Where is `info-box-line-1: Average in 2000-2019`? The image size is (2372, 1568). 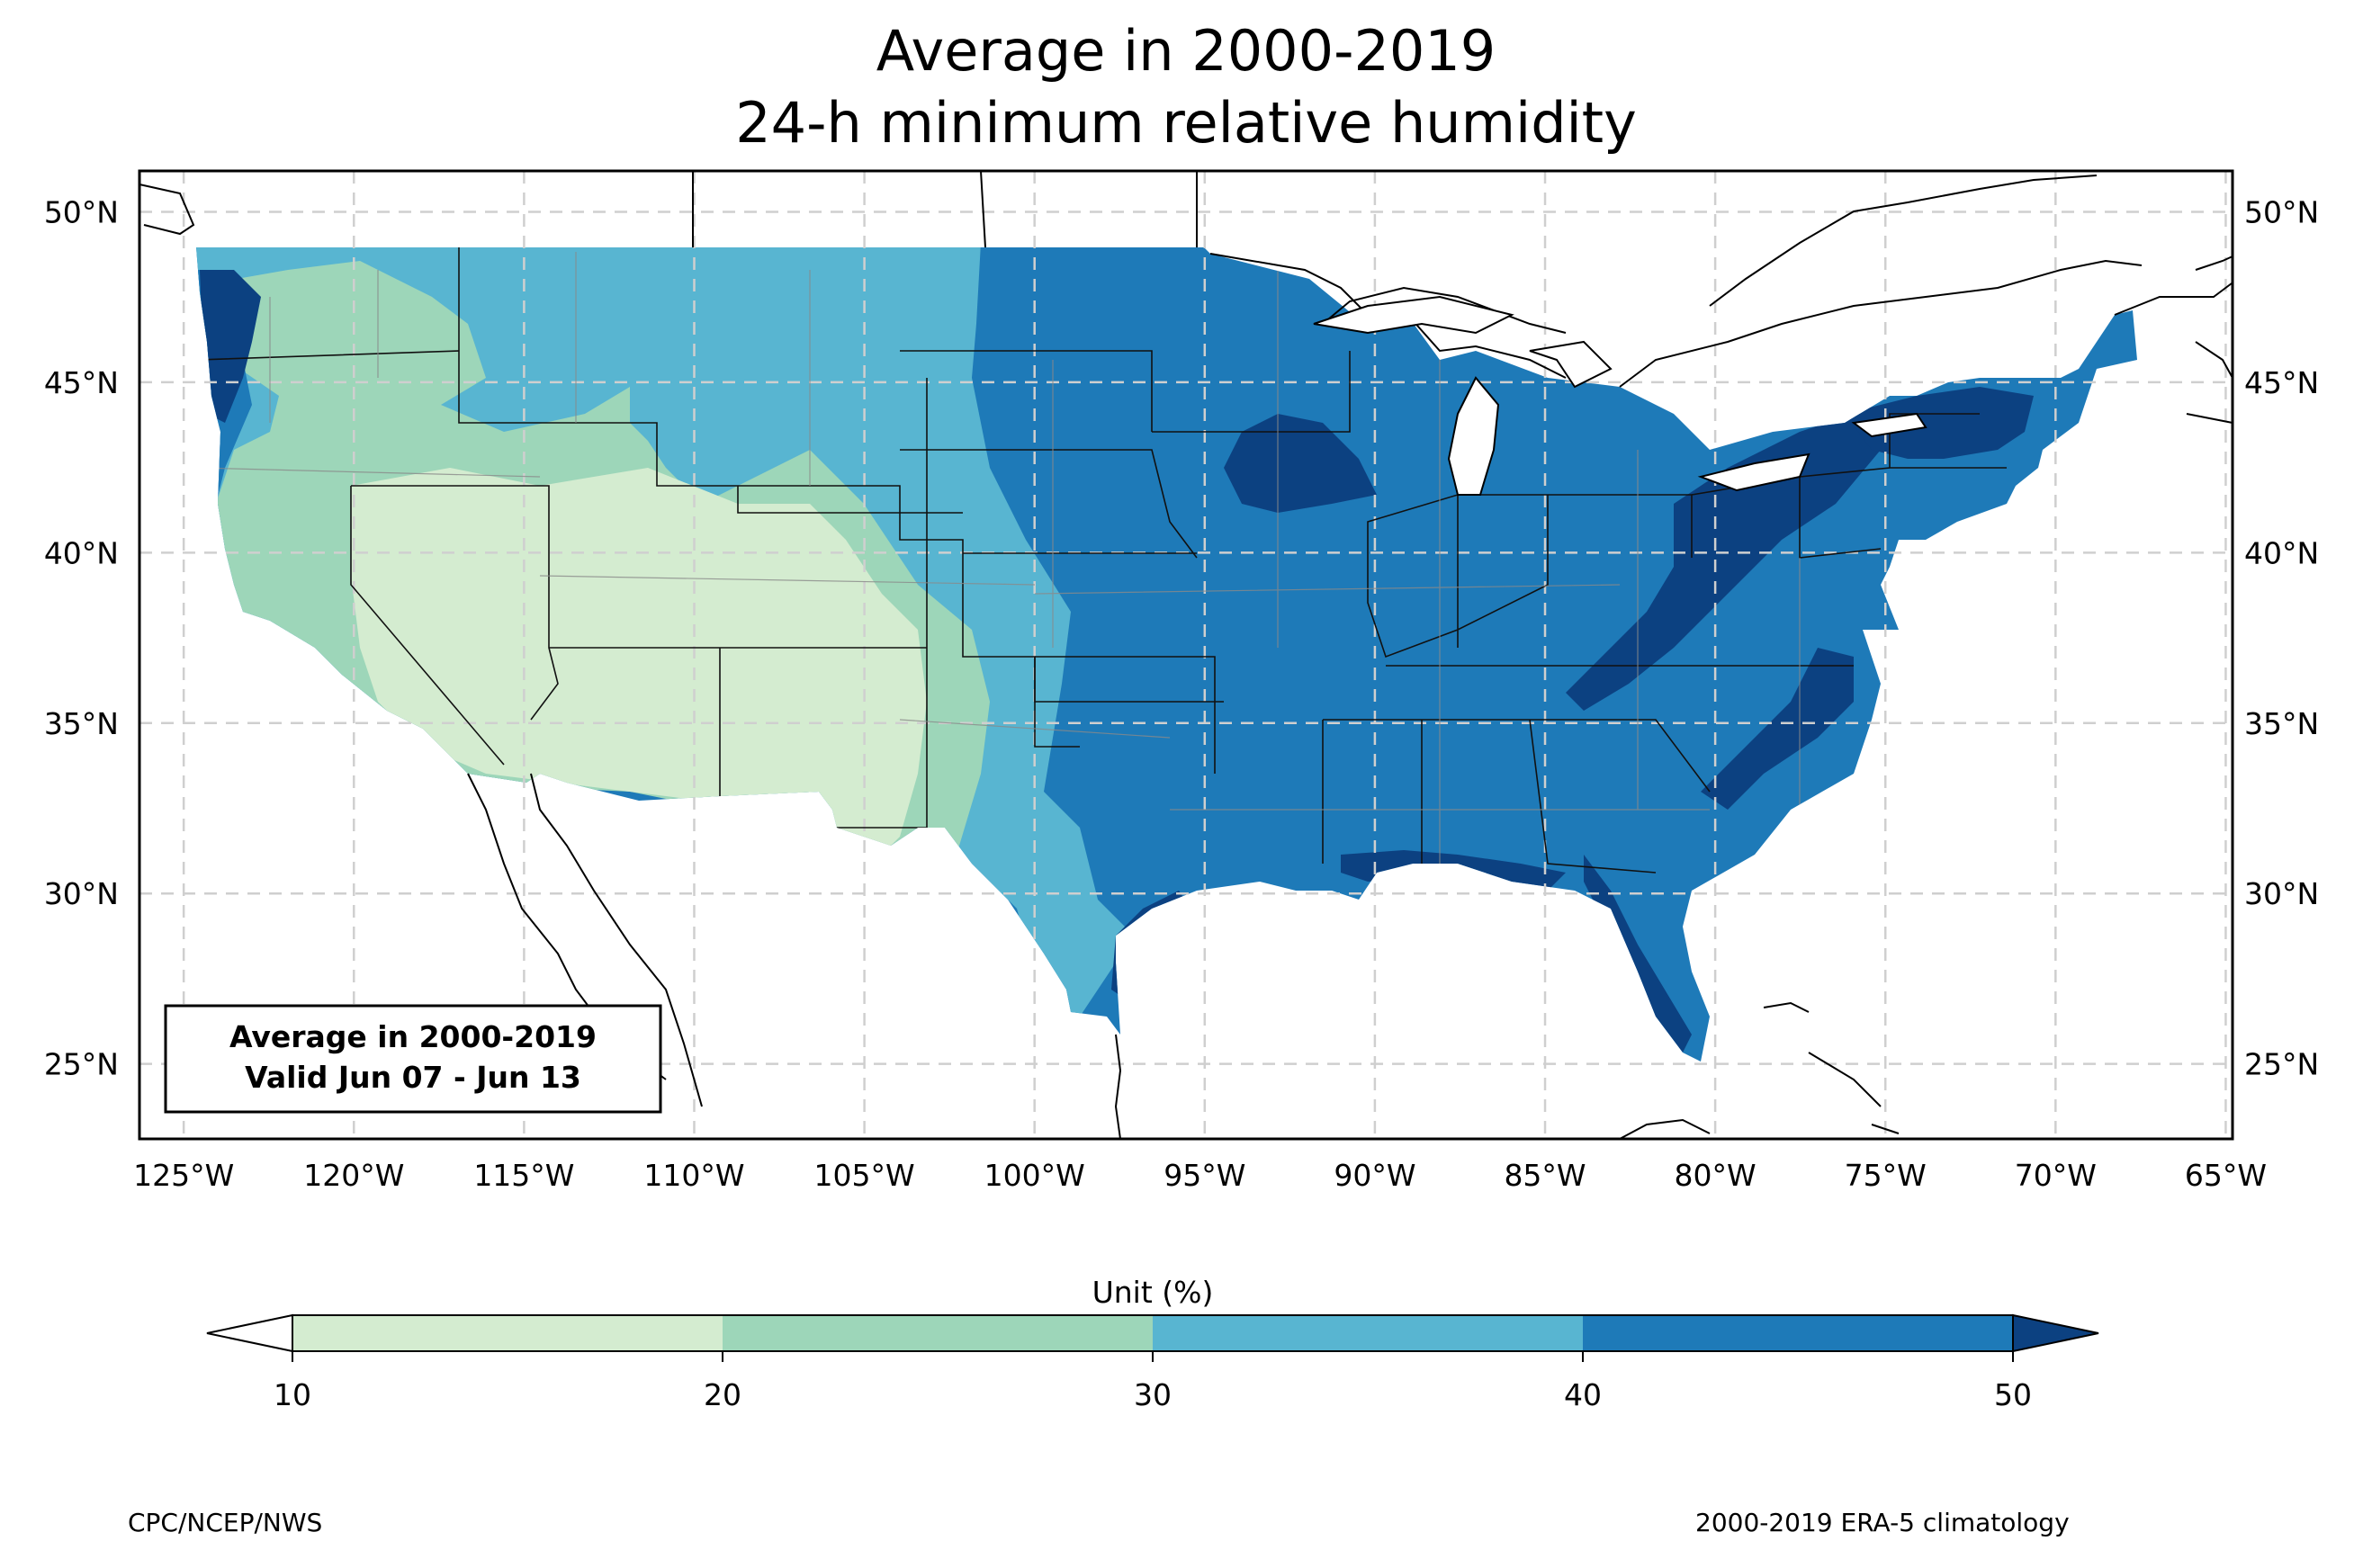 info-box-line-1: Average in 2000-2019 is located at coordinates (413, 1036).